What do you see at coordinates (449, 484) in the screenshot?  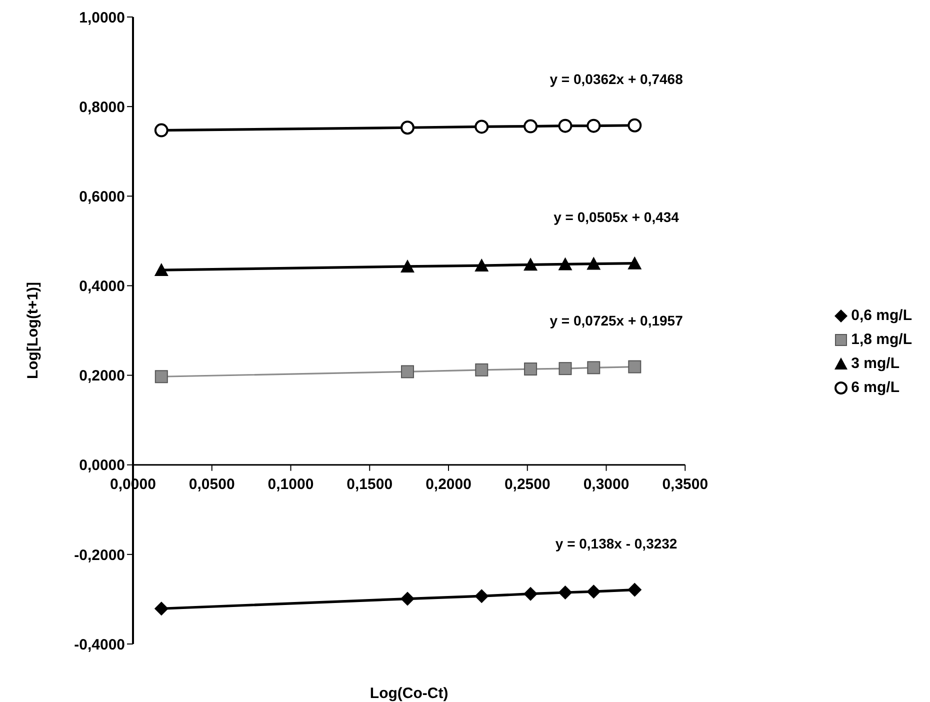 I see `x-tick-label: 0,2000` at bounding box center [449, 484].